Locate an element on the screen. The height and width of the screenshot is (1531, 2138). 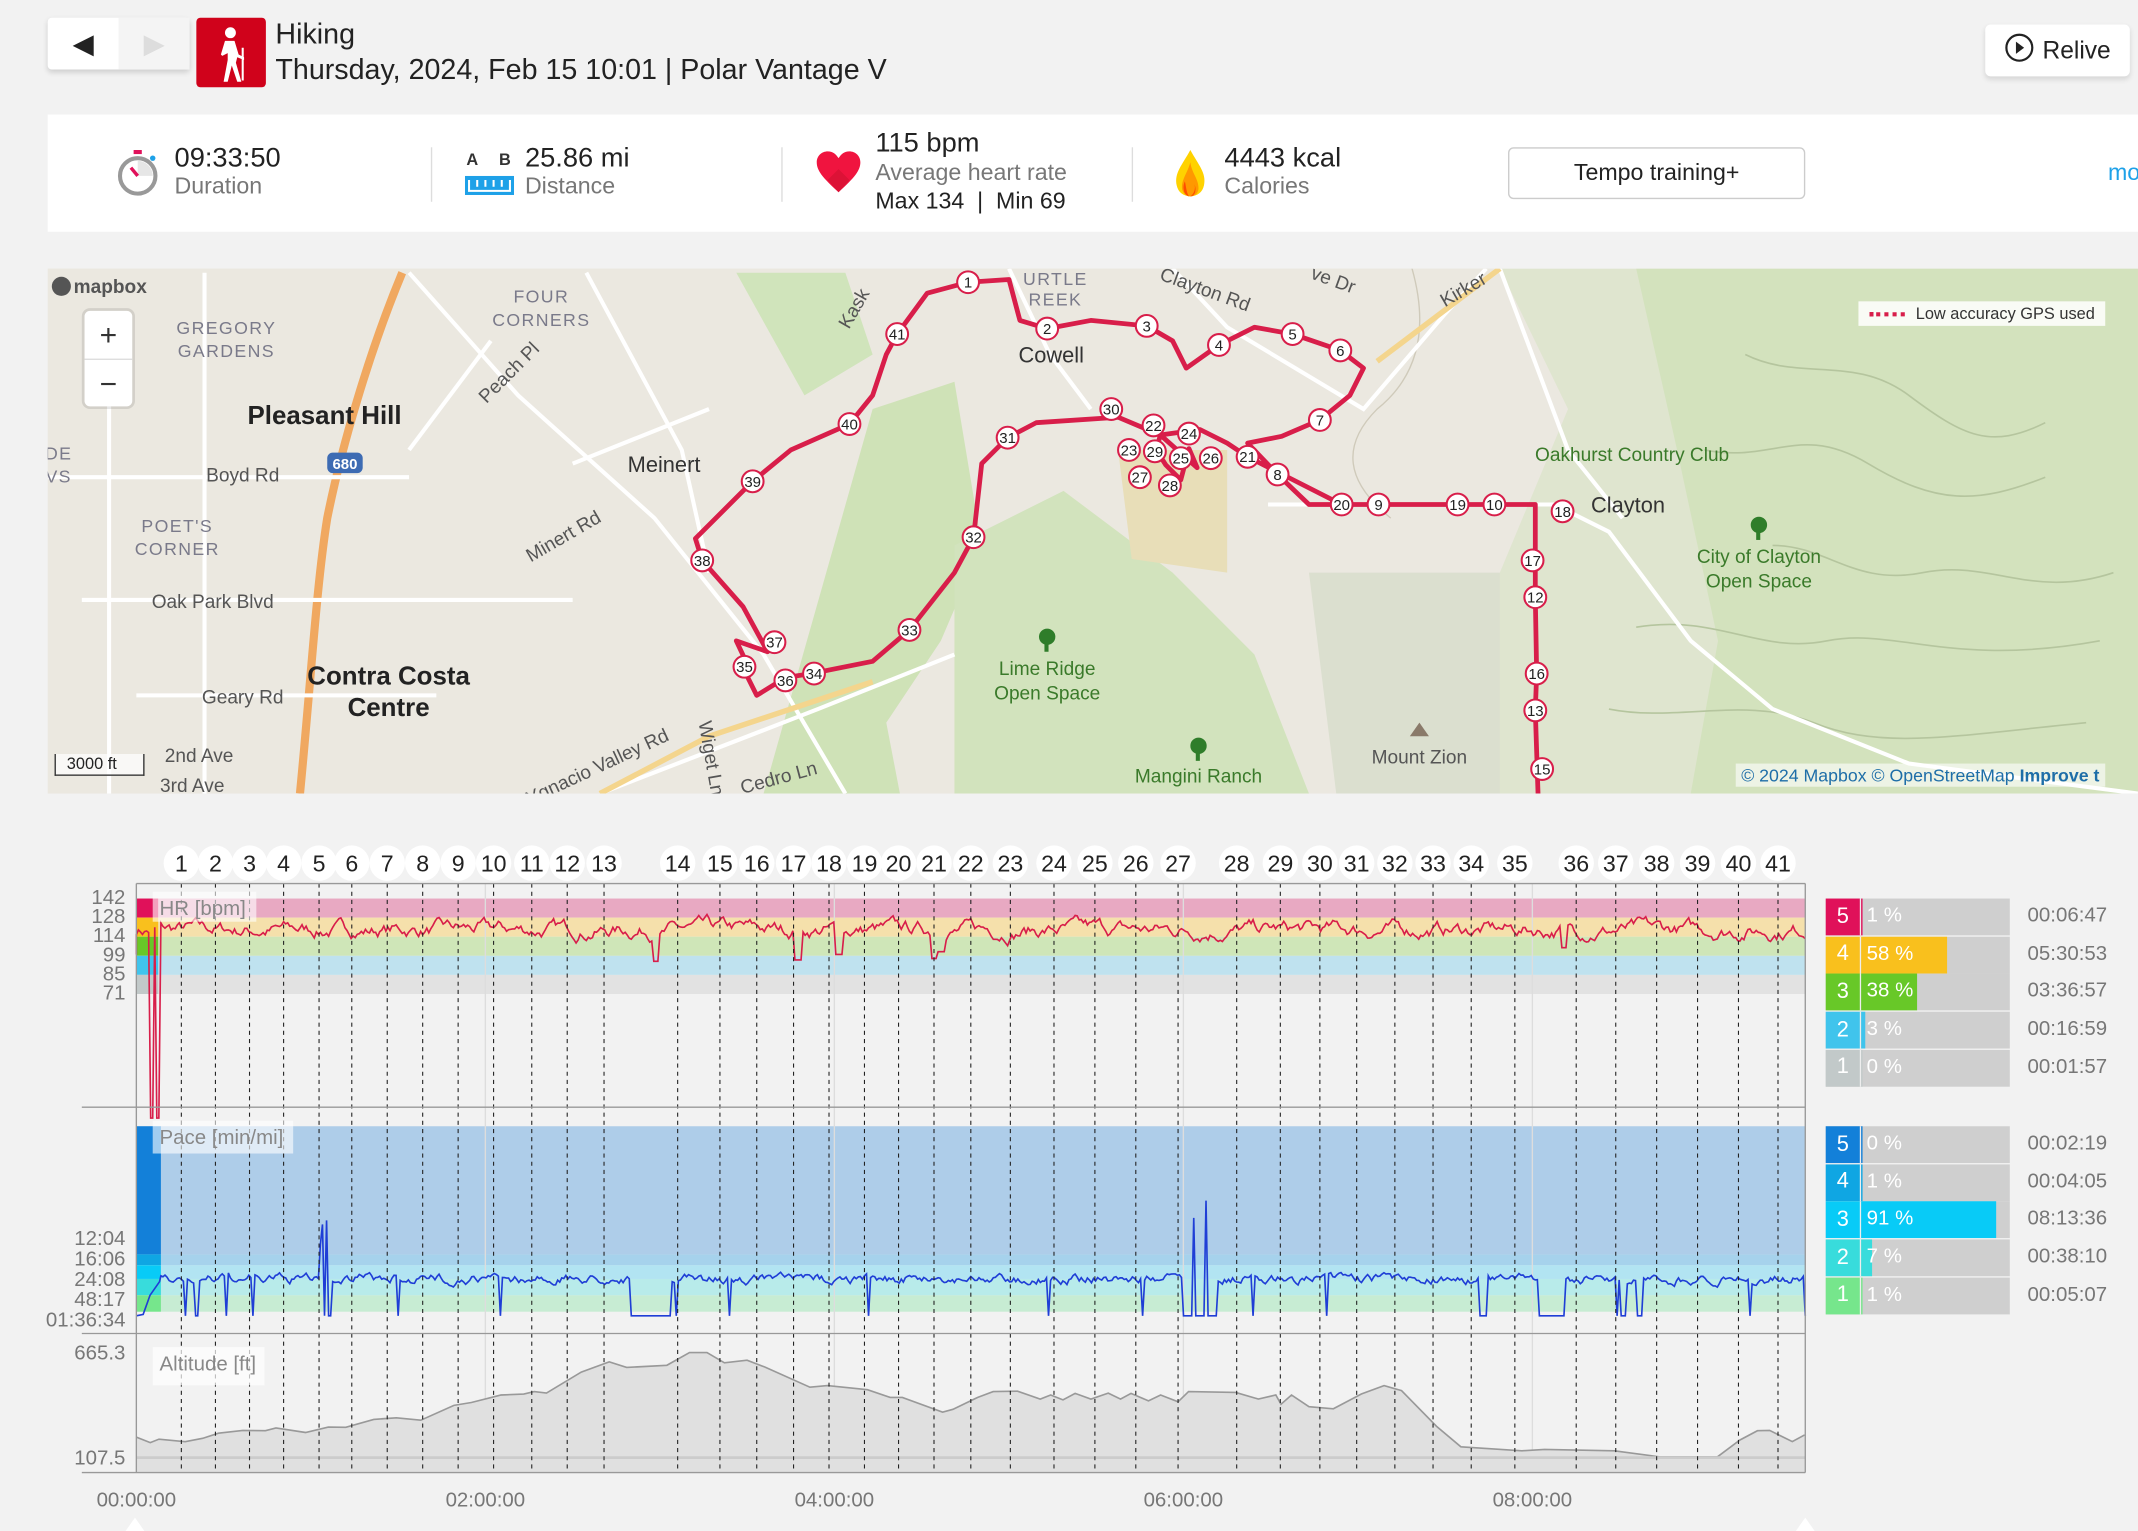
lap-marker: 38 is located at coordinates (1656, 863).